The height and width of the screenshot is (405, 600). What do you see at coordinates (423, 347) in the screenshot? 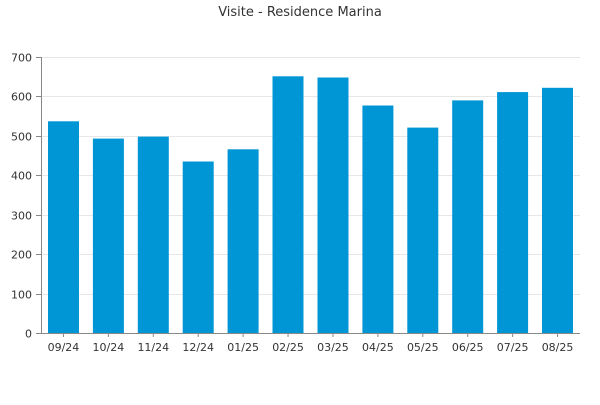
I see `x-tick-label: 05/25` at bounding box center [423, 347].